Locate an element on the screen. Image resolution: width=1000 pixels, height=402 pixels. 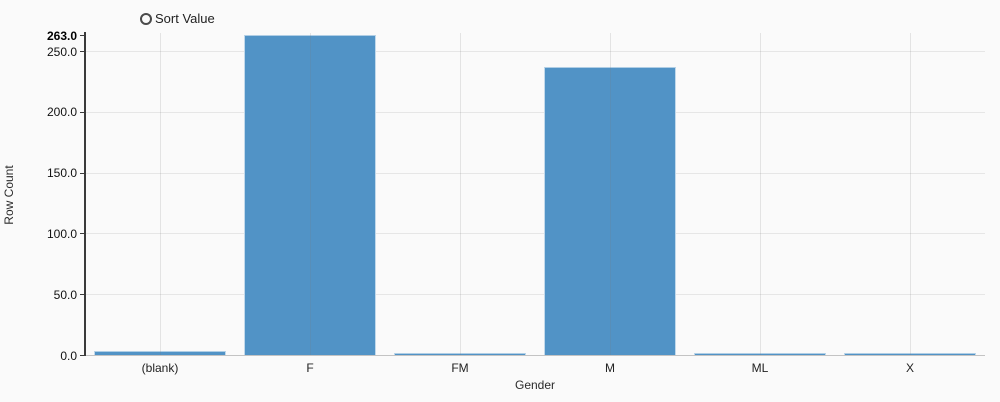
radio-button-icon is located at coordinates (146, 19).